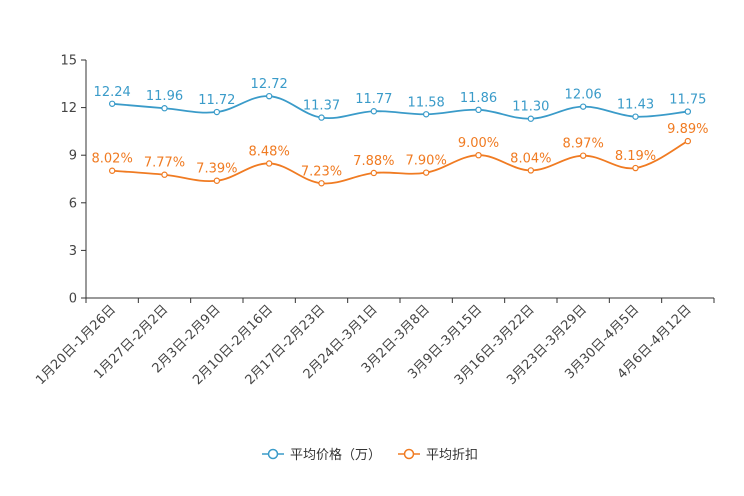 The width and height of the screenshot is (744, 496). Describe the element at coordinates (73, 299) in the screenshot. I see `y-tick-label: 0` at that location.